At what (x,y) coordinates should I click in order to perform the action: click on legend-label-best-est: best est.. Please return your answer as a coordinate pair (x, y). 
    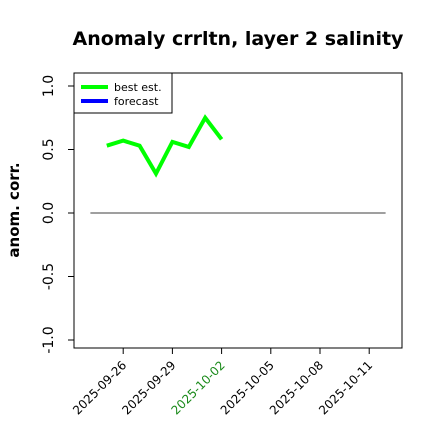
    Looking at the image, I should click on (138, 87).